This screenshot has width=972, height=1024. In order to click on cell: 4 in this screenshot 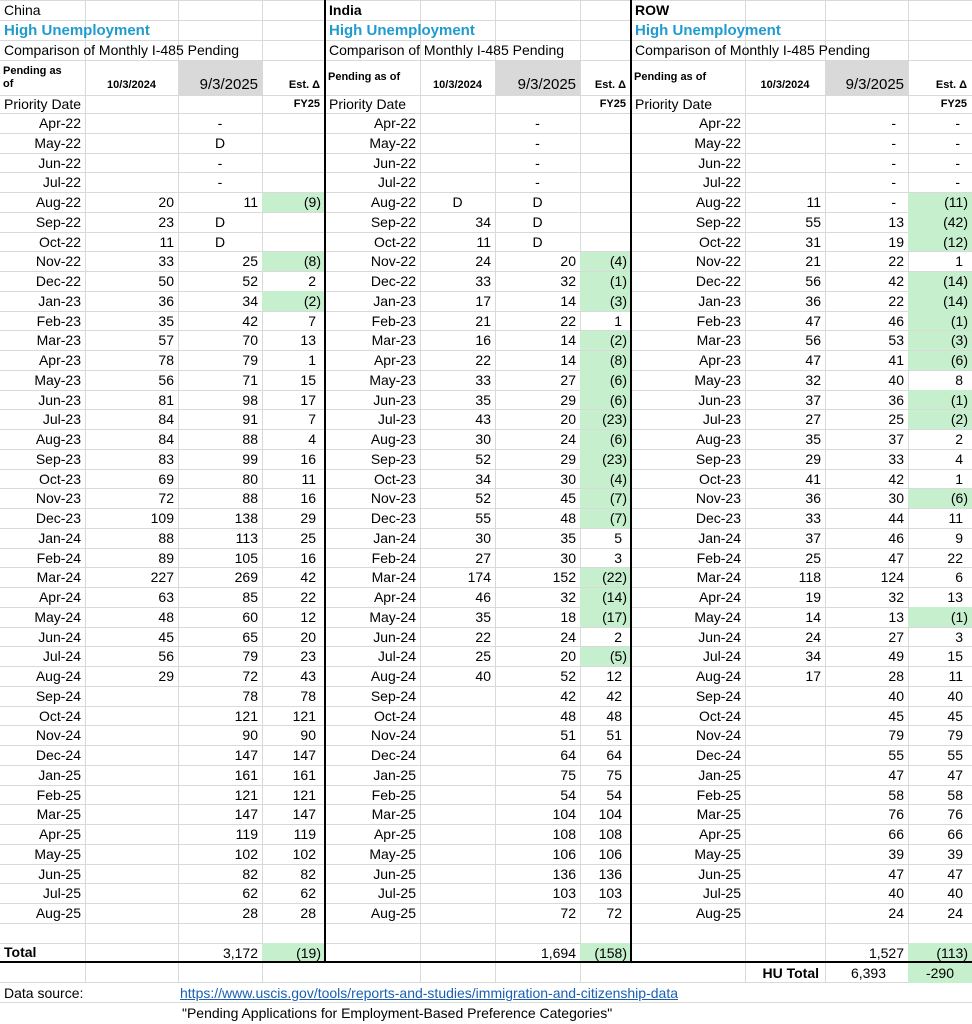, I will do `click(959, 458)`.